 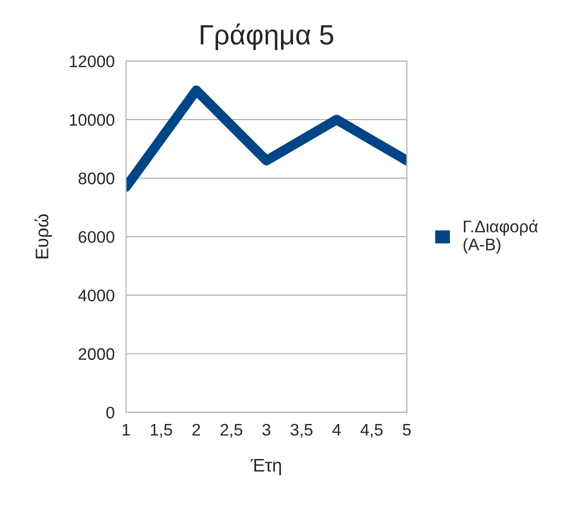 What do you see at coordinates (336, 430) in the screenshot?
I see `x-tick-label: 4` at bounding box center [336, 430].